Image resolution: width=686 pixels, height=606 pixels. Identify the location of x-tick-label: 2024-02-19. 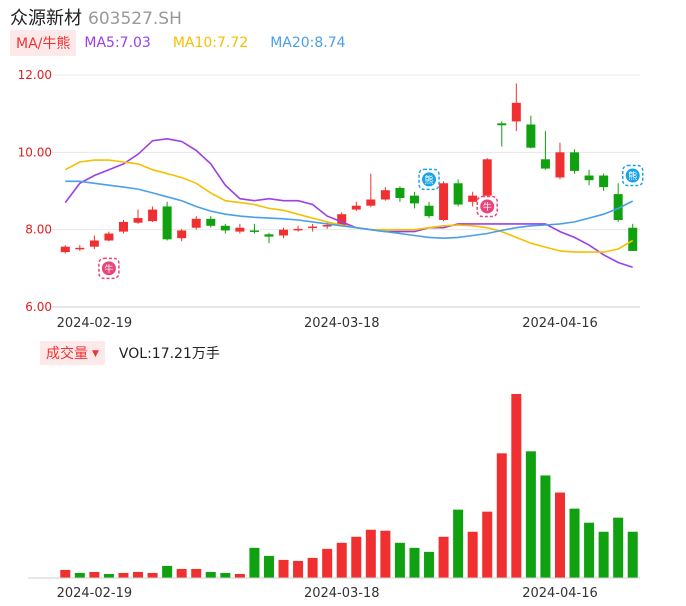
(95, 323).